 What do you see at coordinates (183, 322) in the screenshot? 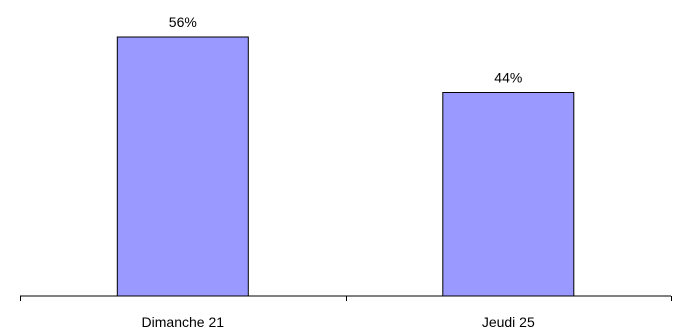
I see `x-tick-label-0: Dimanche 21` at bounding box center [183, 322].